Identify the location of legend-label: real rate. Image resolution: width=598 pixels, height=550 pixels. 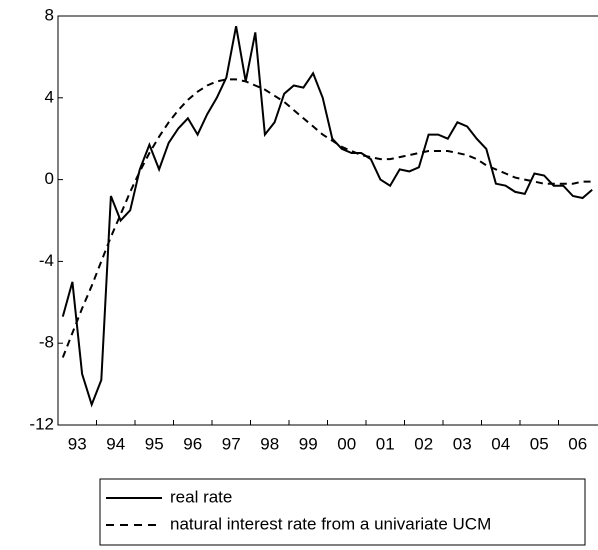
(201, 496).